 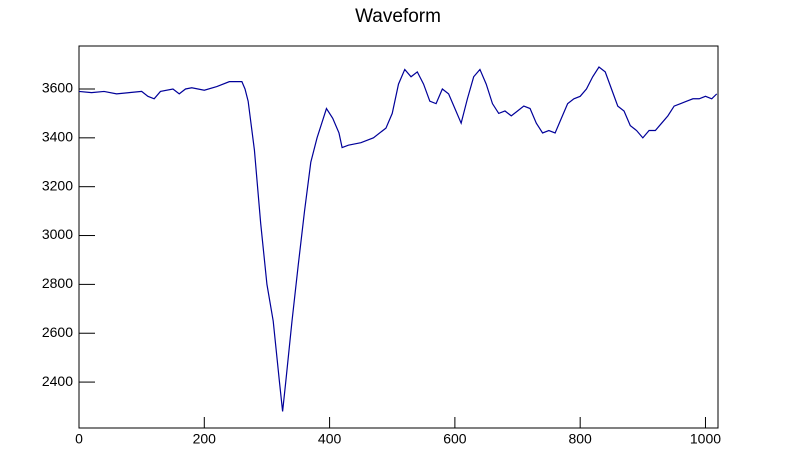 What do you see at coordinates (57, 332) in the screenshot?
I see `y-tick-label: 2600` at bounding box center [57, 332].